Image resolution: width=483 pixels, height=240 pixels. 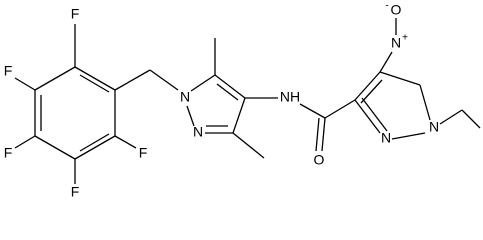 What do you see at coordinates (290, 97) in the screenshot?
I see `atom-label: NH` at bounding box center [290, 97].